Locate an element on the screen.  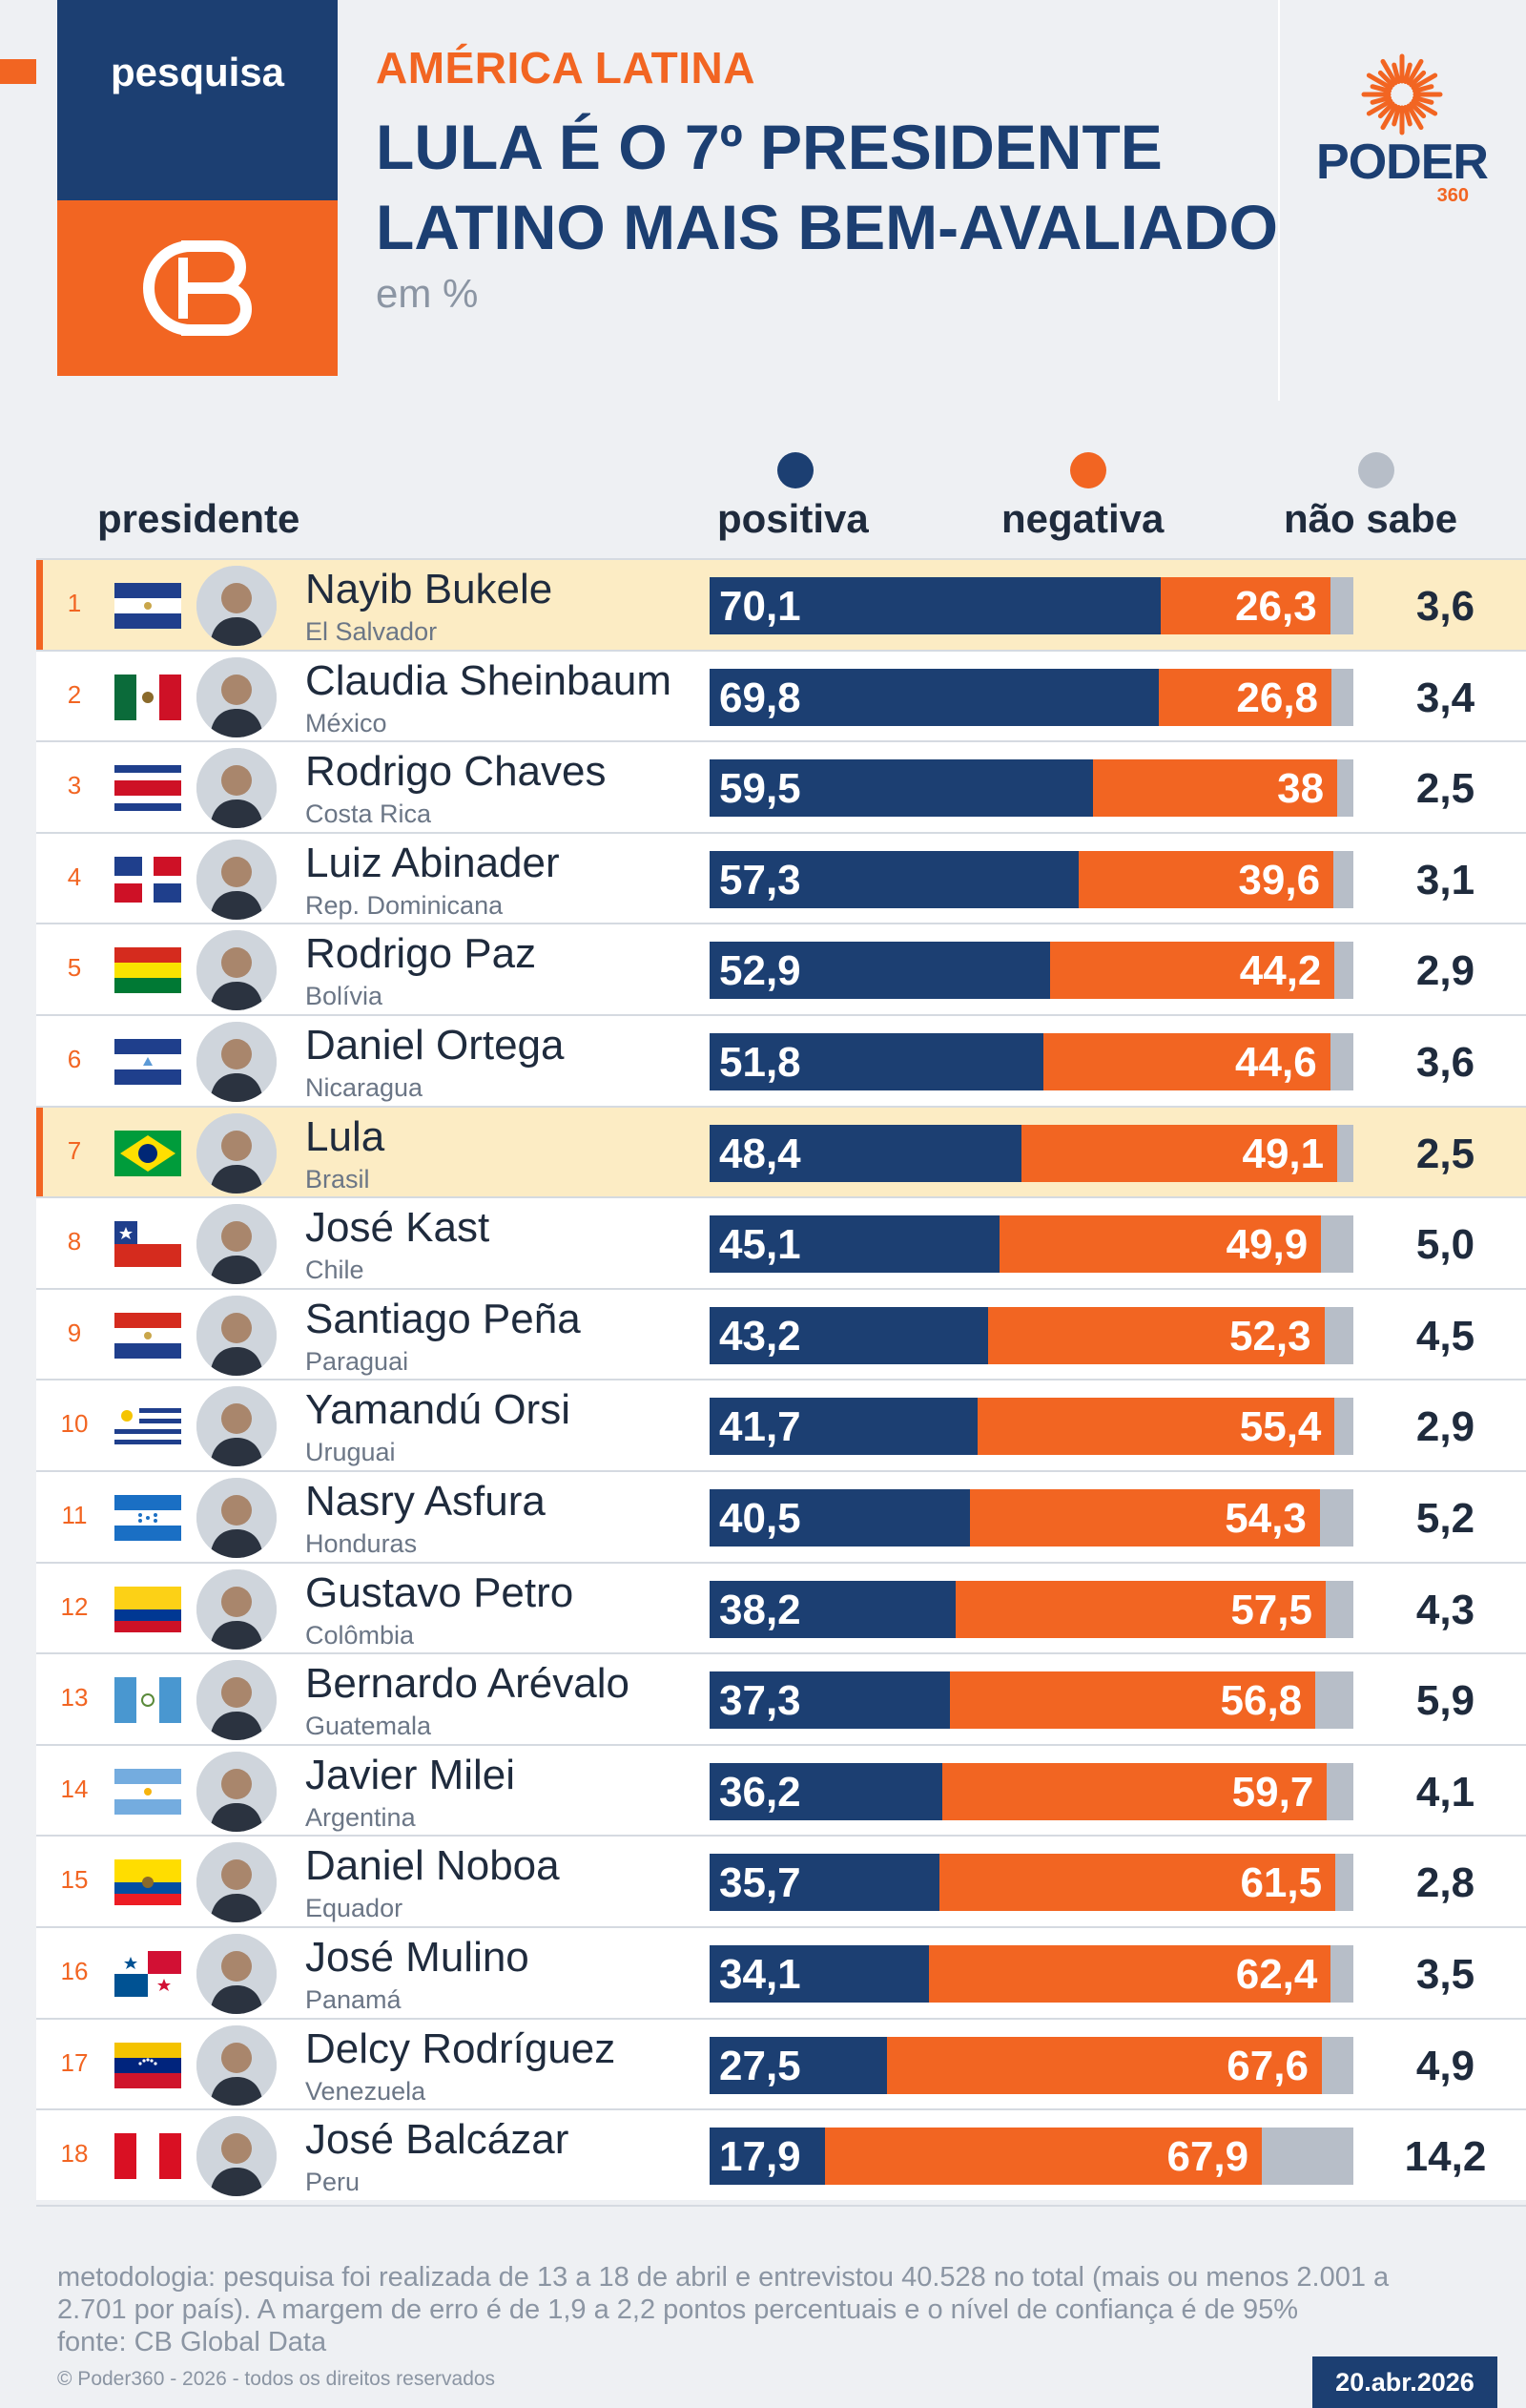
value-positive: 34,1 is located at coordinates (760, 1974).